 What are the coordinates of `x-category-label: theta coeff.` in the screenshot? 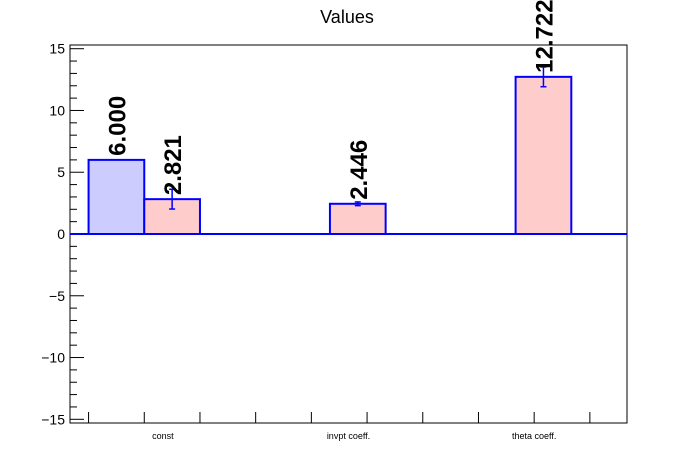 It's located at (534, 436).